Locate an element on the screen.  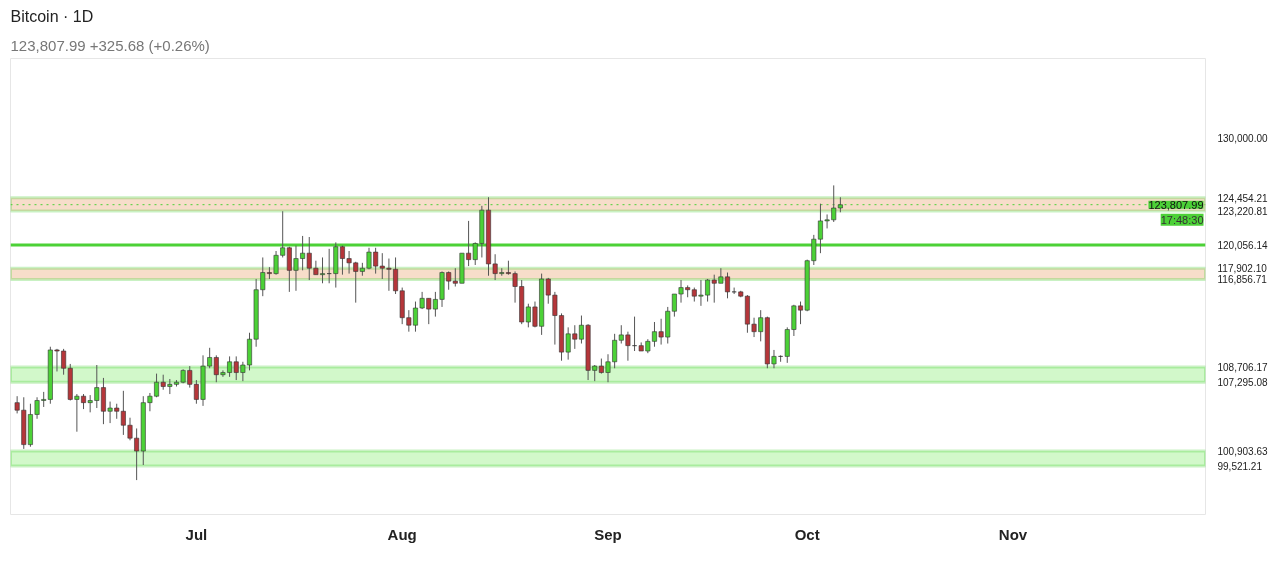
ref-line-label: 123,807.99 is located at coordinates (1176, 204).